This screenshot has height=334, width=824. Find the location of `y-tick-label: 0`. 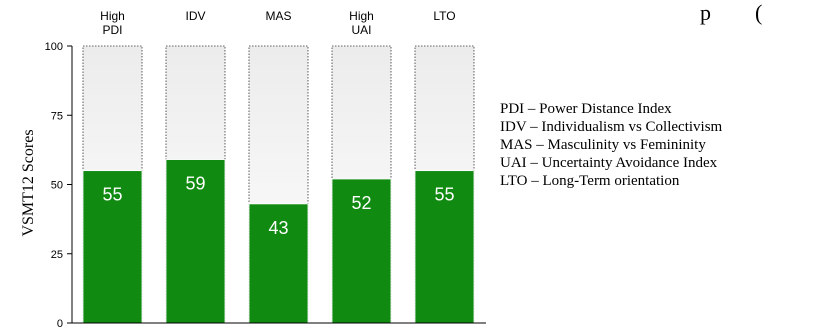

y-tick-label: 0 is located at coordinates (60, 324).